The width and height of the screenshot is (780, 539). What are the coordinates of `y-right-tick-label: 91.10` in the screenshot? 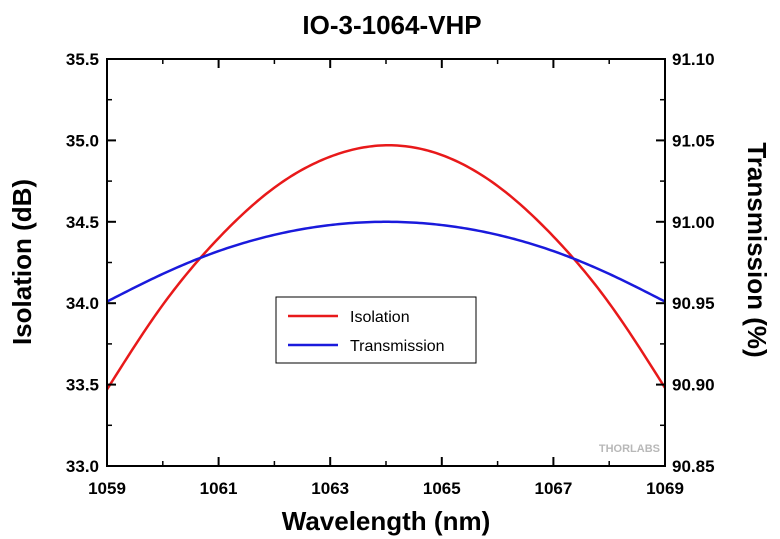 It's located at (693, 59).